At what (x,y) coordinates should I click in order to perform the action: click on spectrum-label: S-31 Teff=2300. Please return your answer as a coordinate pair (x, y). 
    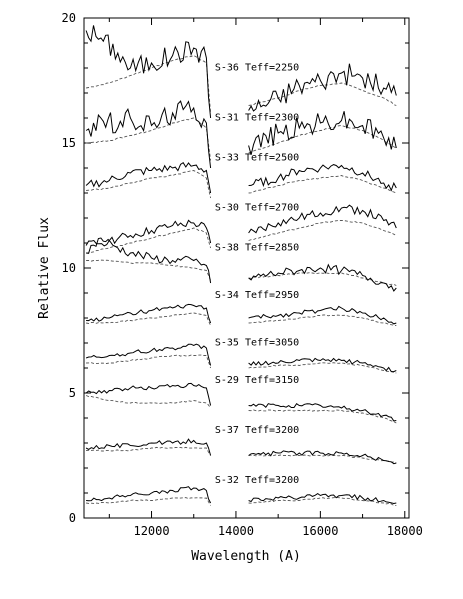
    Looking at the image, I should click on (257, 118).